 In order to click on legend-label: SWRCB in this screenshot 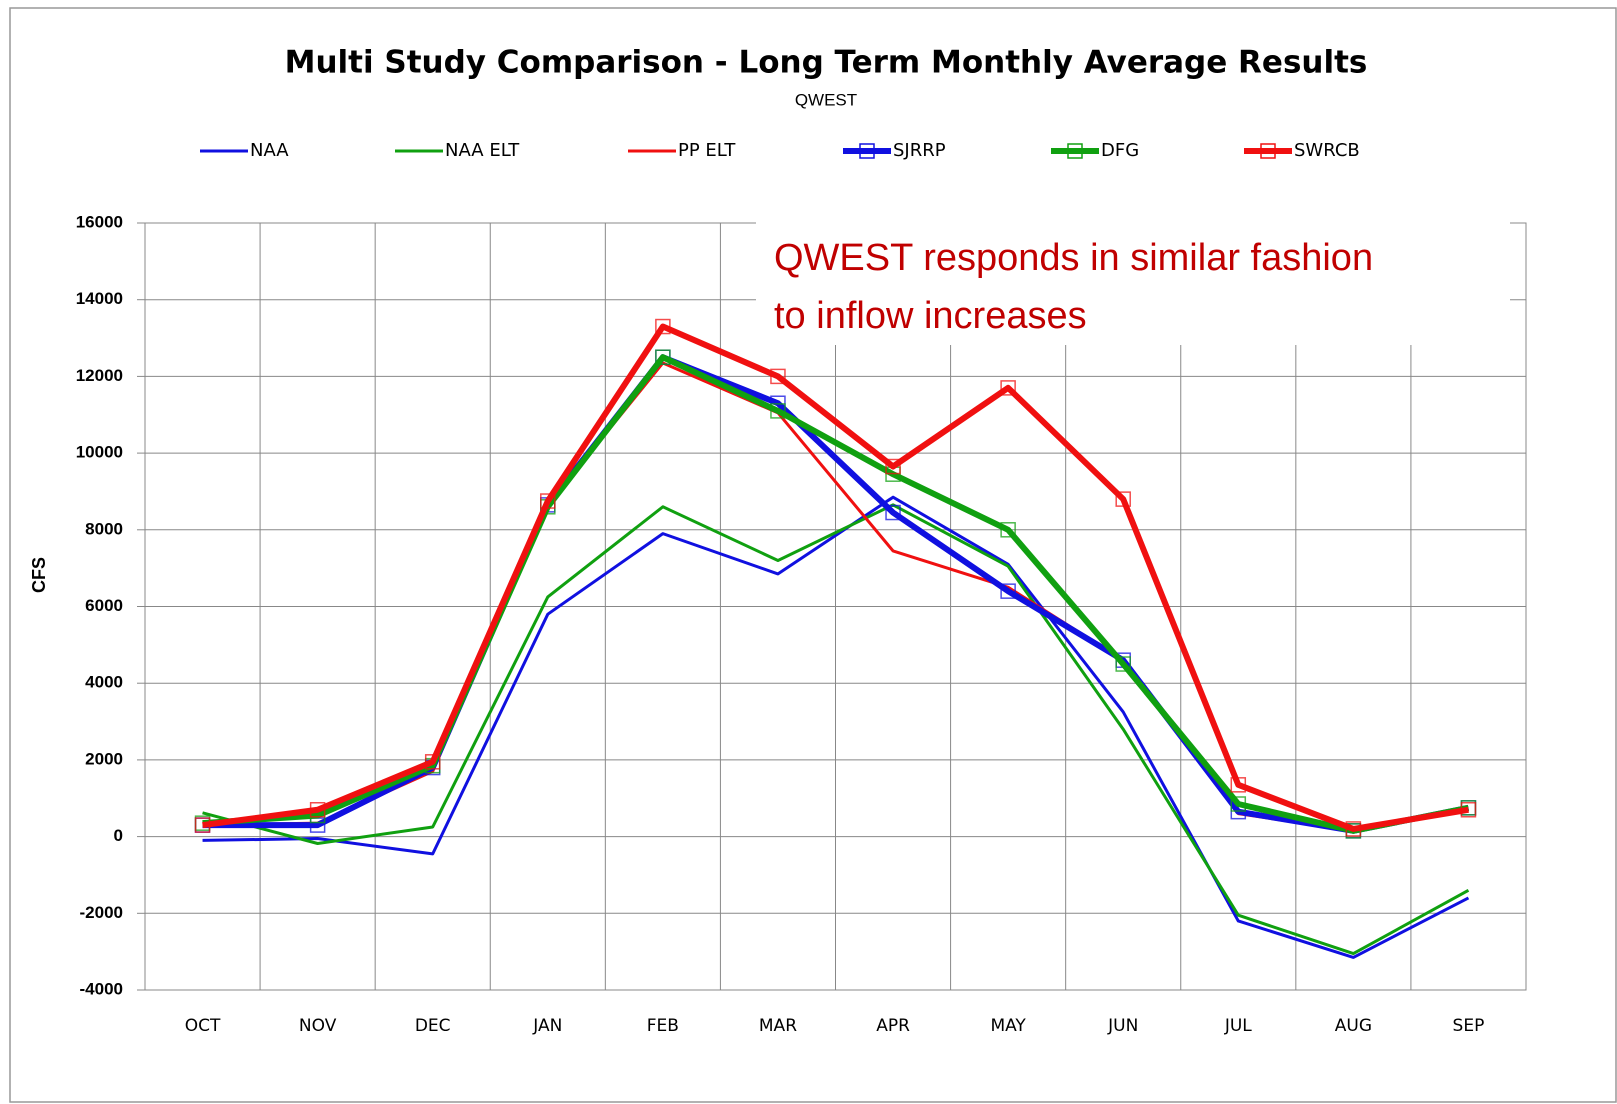, I will do `click(1327, 150)`.